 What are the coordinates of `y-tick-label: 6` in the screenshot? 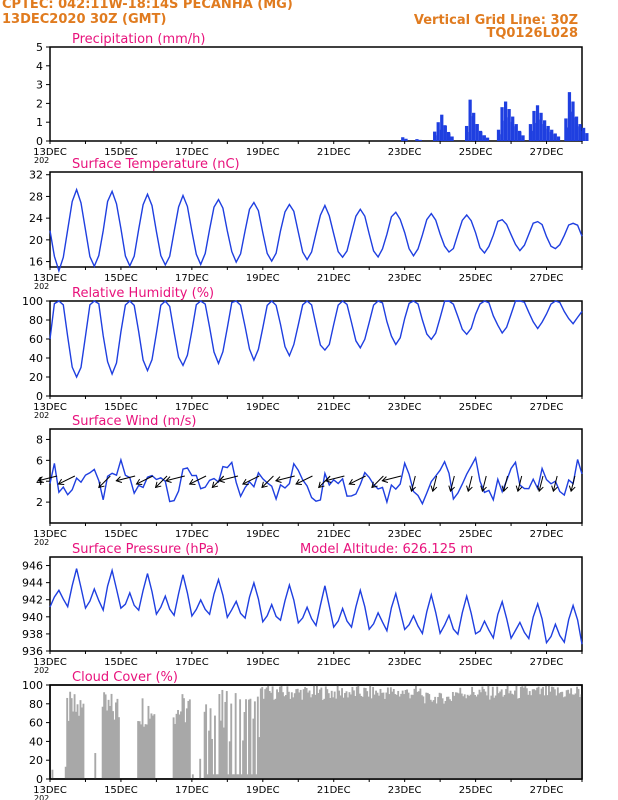 It's located at (39, 460).